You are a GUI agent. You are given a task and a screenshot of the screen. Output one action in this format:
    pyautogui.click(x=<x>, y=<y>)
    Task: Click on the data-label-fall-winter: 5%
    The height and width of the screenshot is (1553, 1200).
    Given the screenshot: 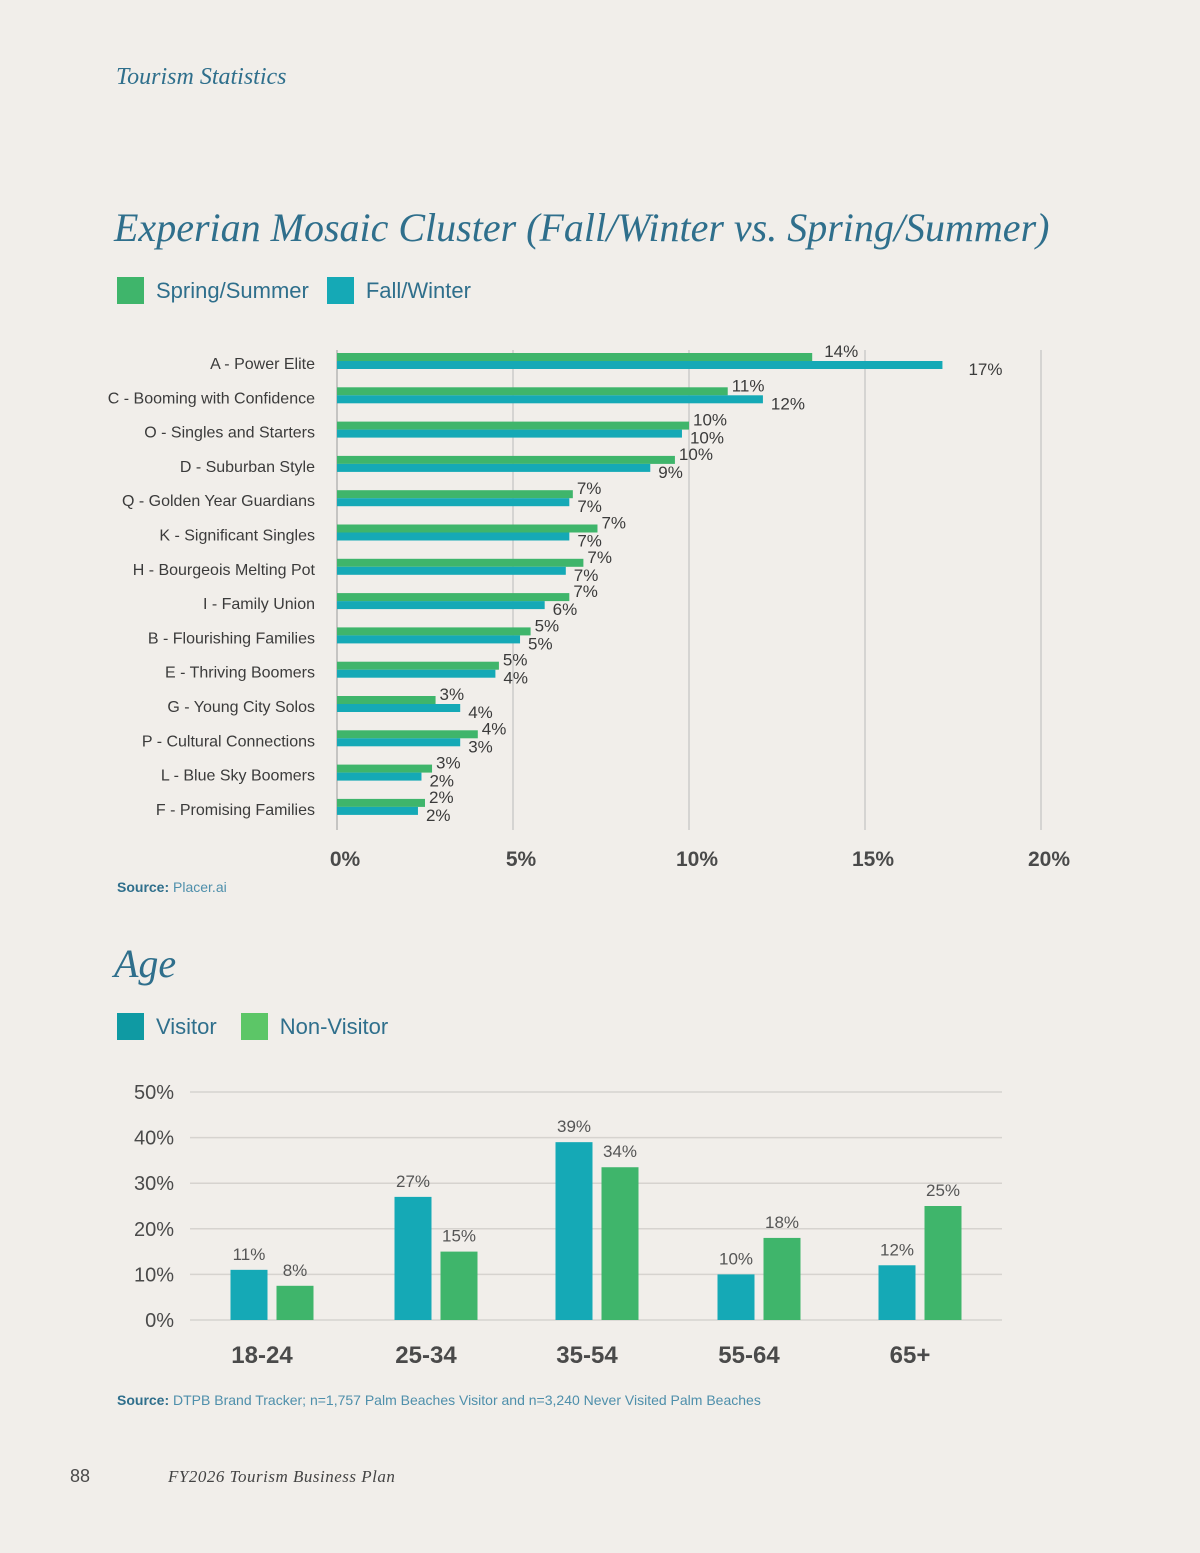 What is the action you would take?
    pyautogui.click(x=540, y=643)
    